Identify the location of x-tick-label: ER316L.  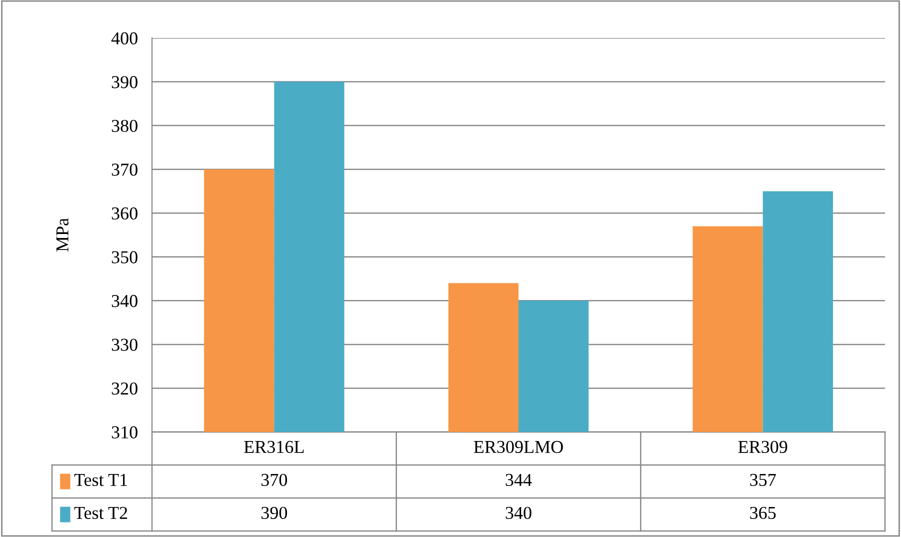
(274, 447).